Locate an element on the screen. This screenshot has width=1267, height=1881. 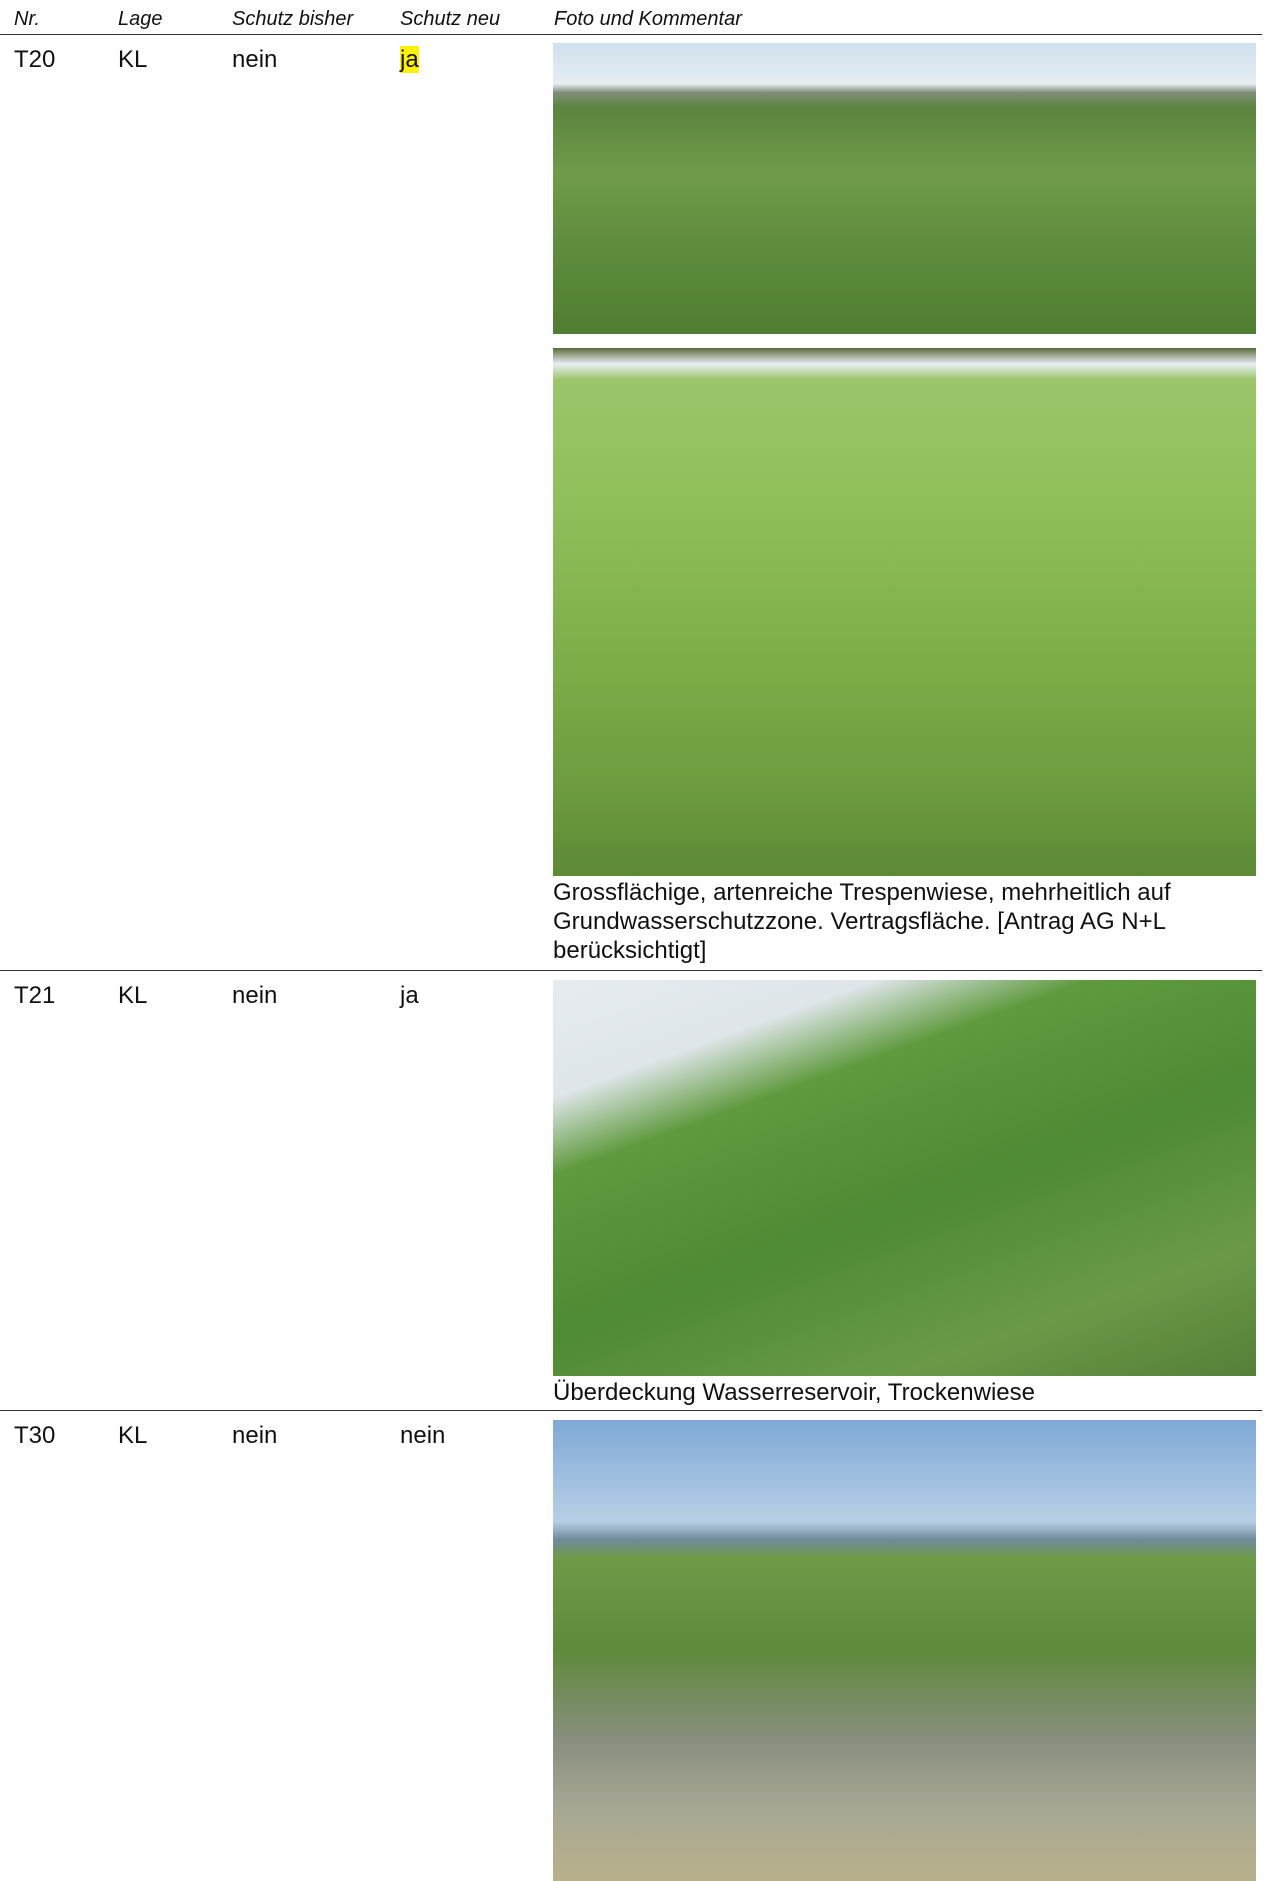
cell-nr: T21 is located at coordinates (35, 995).